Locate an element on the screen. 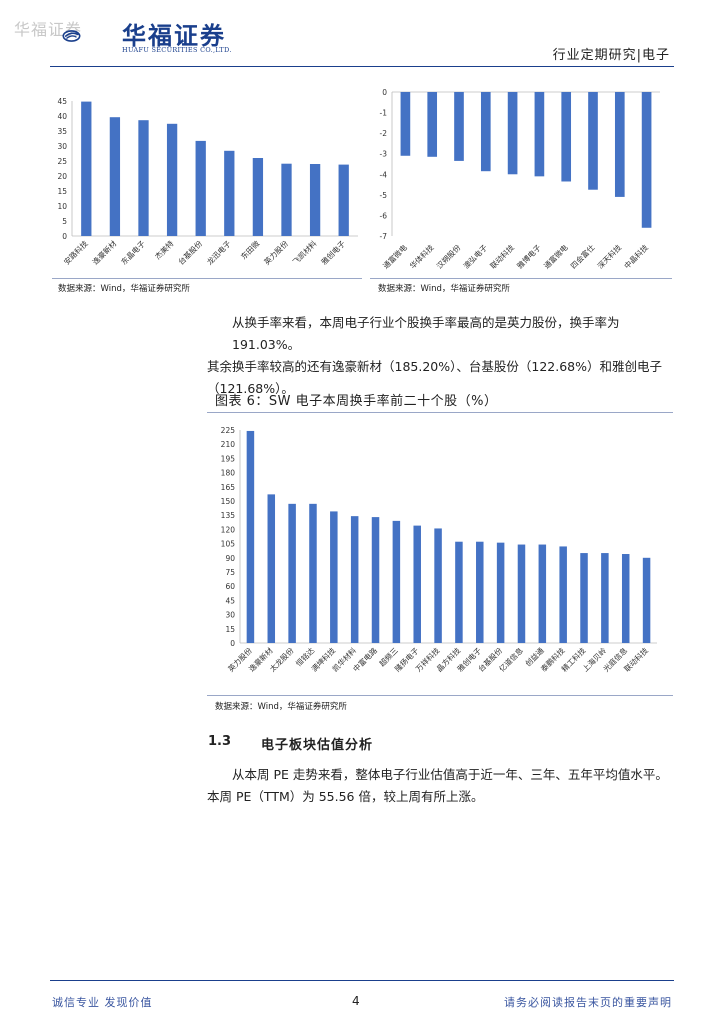 This screenshot has height=1024, width=724. paragraph-line: （121.68%）。 is located at coordinates (250, 388).